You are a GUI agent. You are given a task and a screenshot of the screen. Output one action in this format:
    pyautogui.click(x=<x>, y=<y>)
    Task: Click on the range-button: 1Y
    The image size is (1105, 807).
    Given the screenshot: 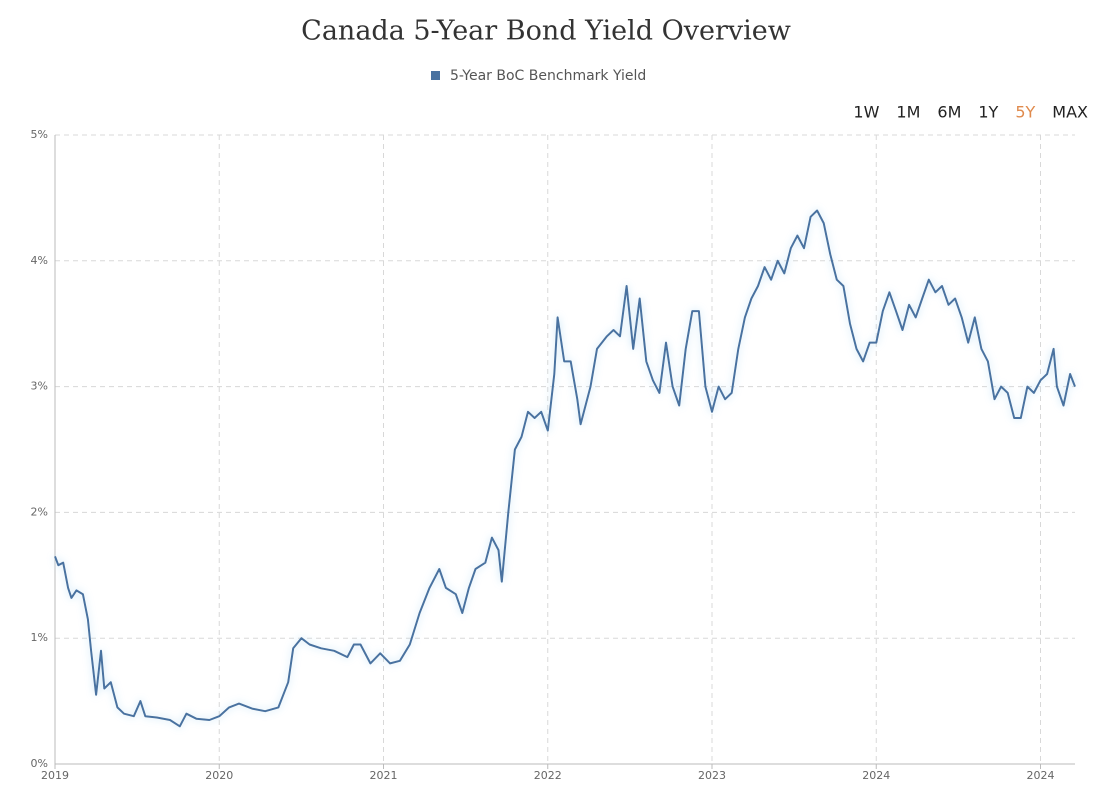 What is the action you would take?
    pyautogui.click(x=988, y=112)
    